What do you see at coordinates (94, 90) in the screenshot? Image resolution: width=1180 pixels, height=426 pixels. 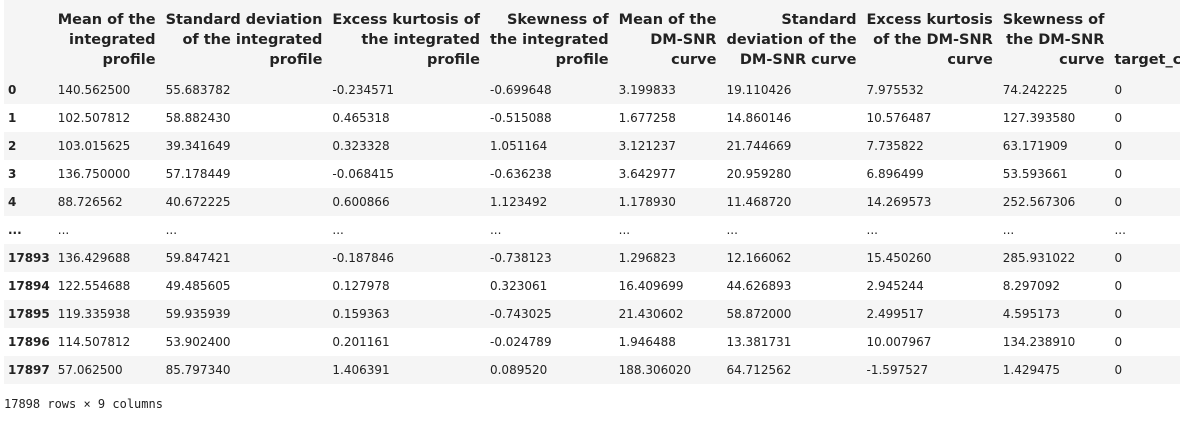 I see `cell: 140.562500` at bounding box center [94, 90].